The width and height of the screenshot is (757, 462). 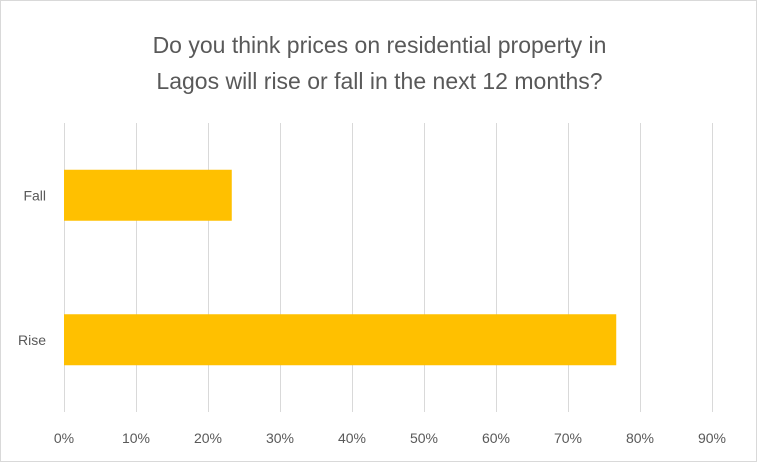 I want to click on x-tick-label: 70%, so click(x=568, y=438).